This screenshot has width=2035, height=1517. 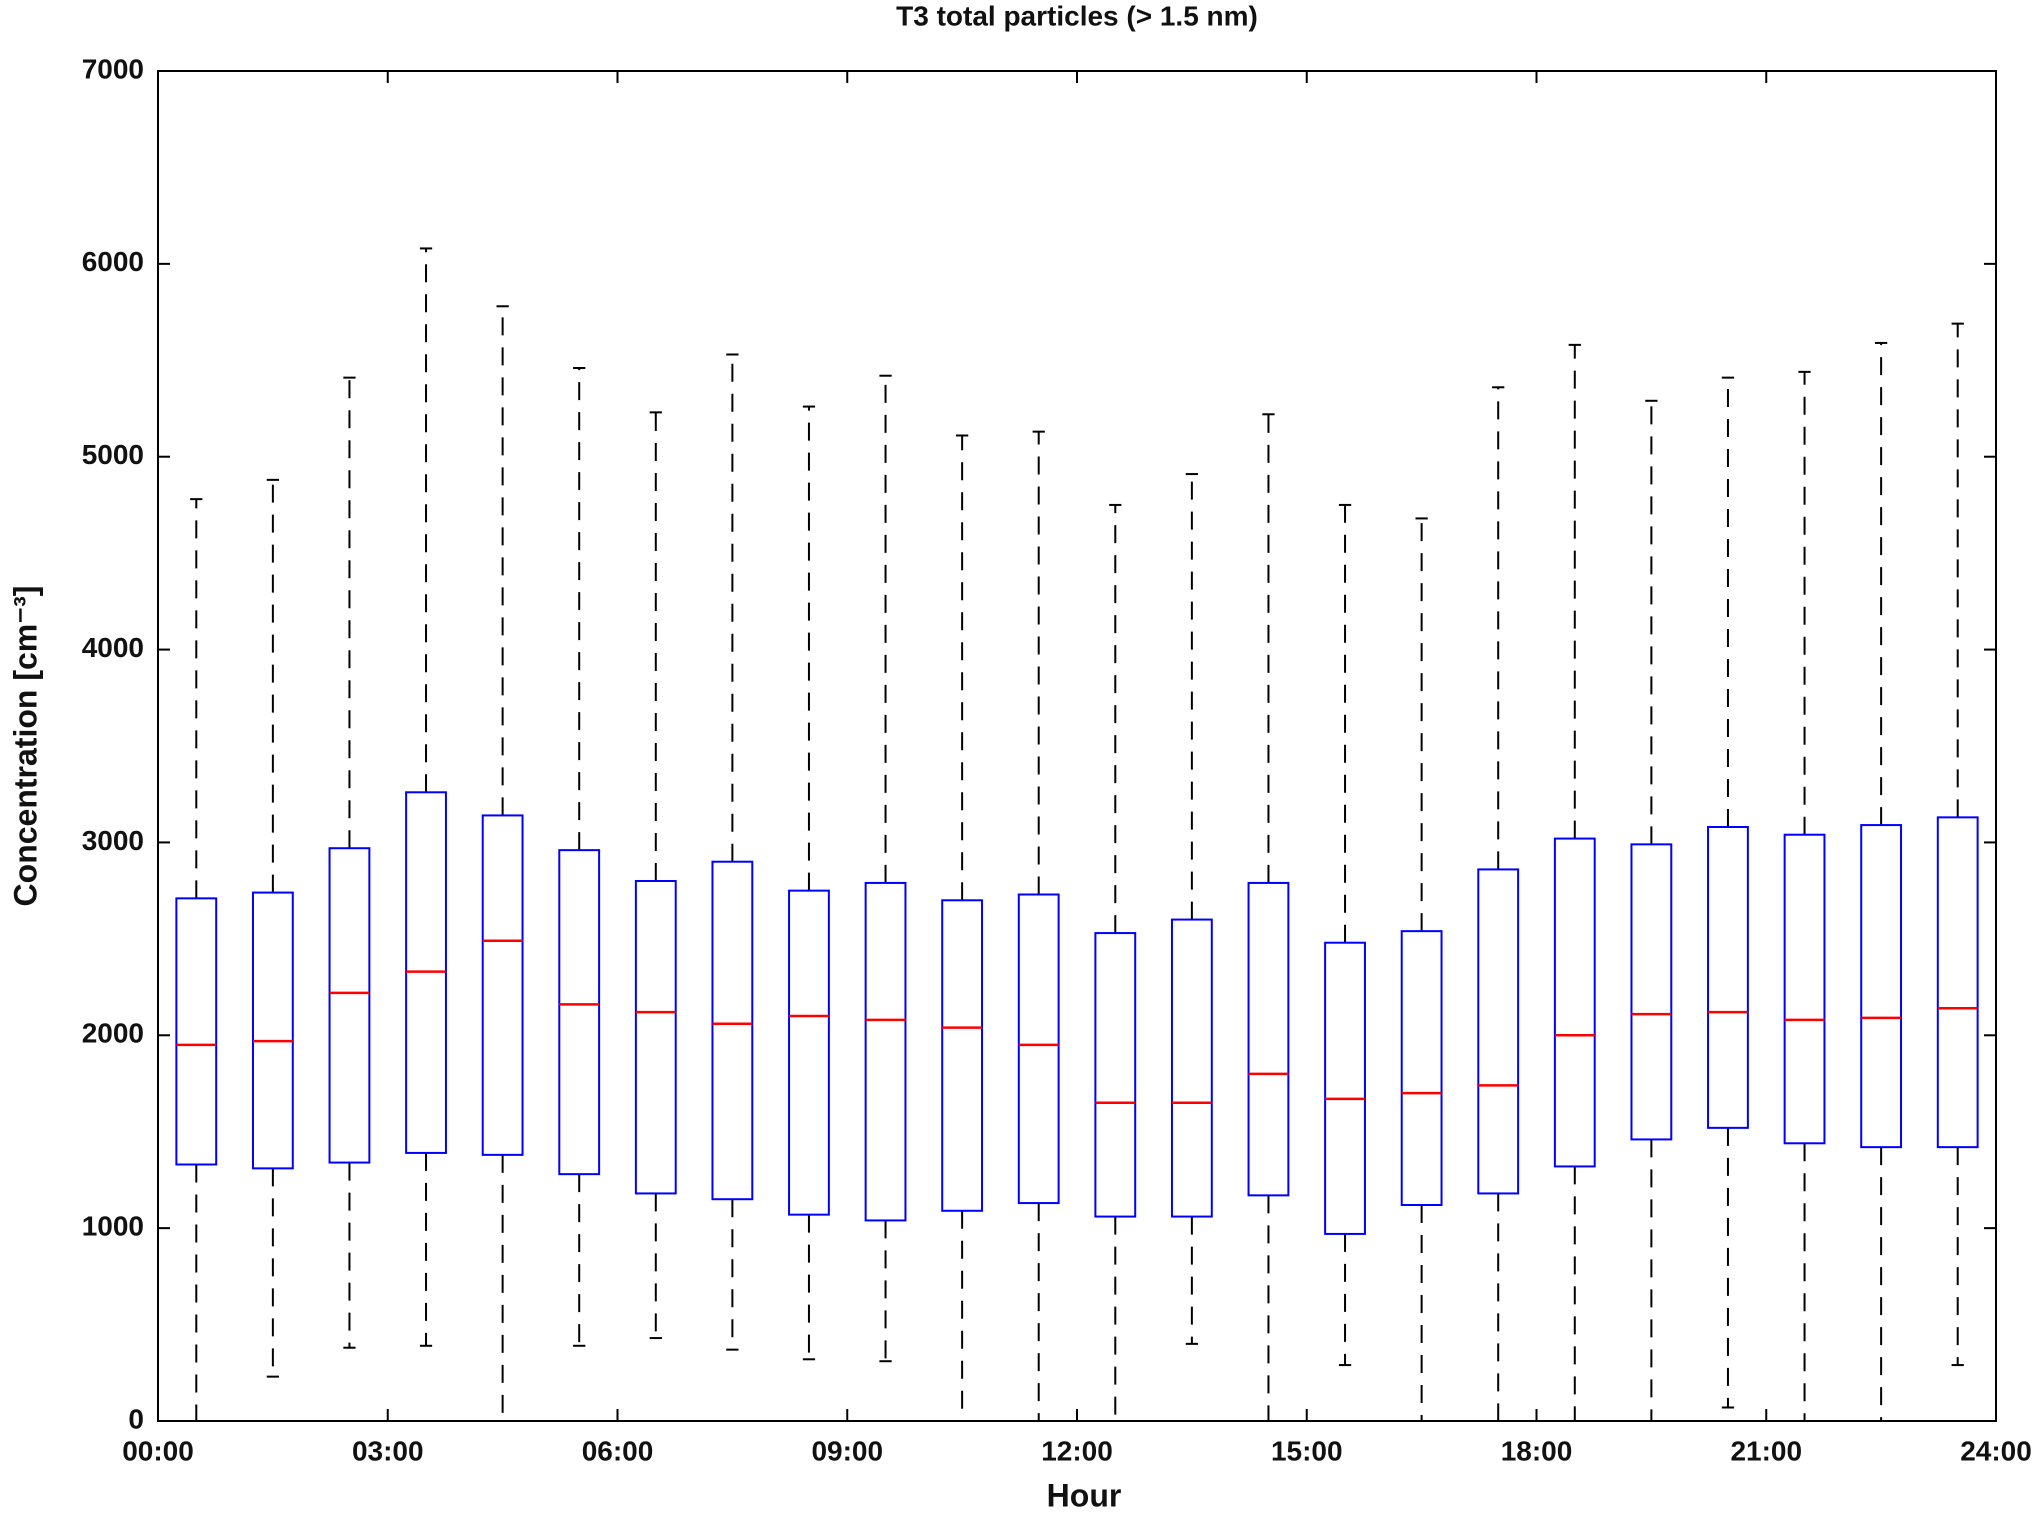 What do you see at coordinates (25, 746) in the screenshot?
I see `y-axis-label: Concentration [cm⁻³]` at bounding box center [25, 746].